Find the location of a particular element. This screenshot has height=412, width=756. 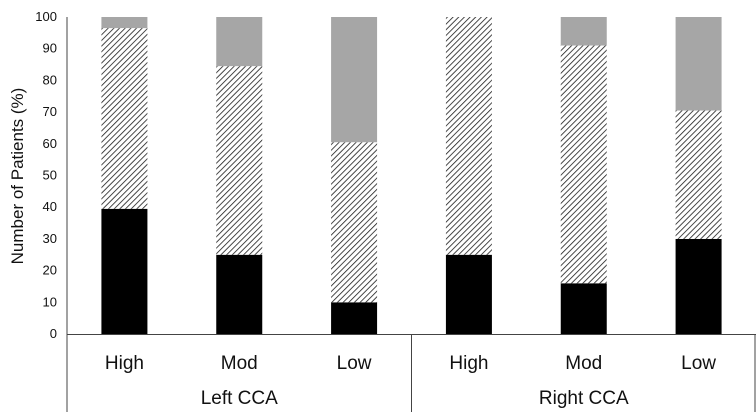

y-axis-title: Number of Patients (%) is located at coordinates (17, 176).